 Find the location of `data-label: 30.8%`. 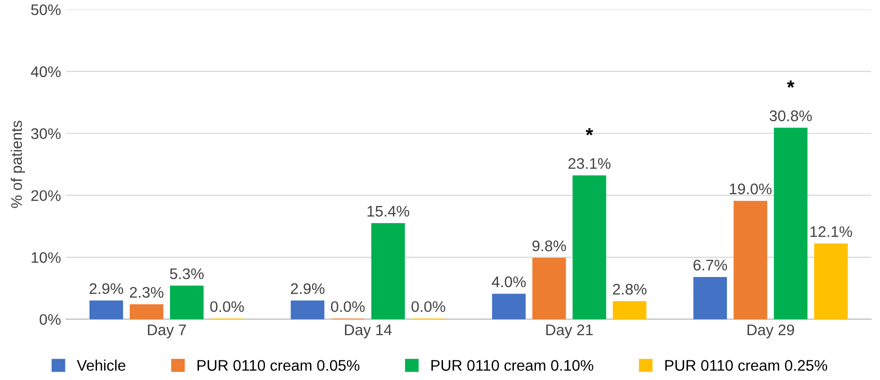

data-label: 30.8% is located at coordinates (791, 116).